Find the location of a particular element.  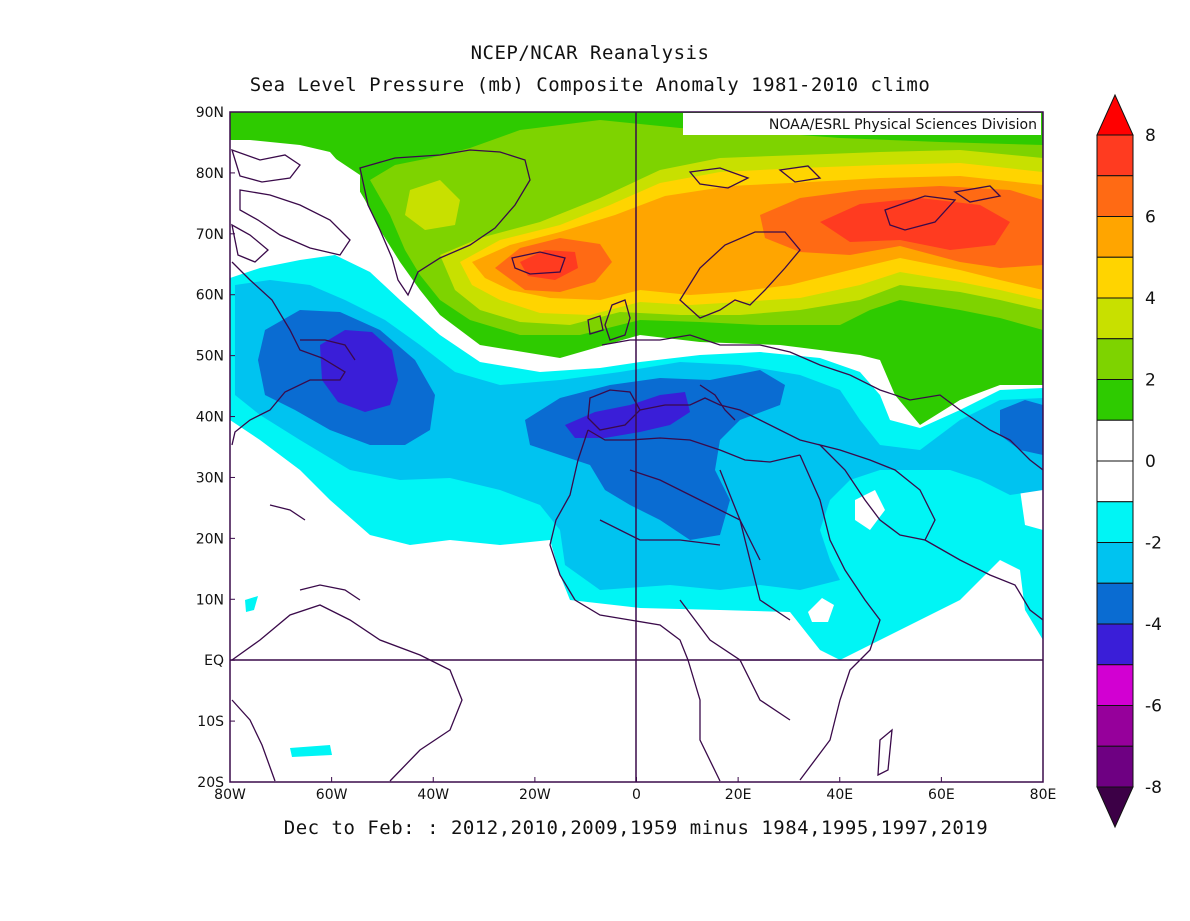

lat-tick-label: 50N is located at coordinates (210, 357).